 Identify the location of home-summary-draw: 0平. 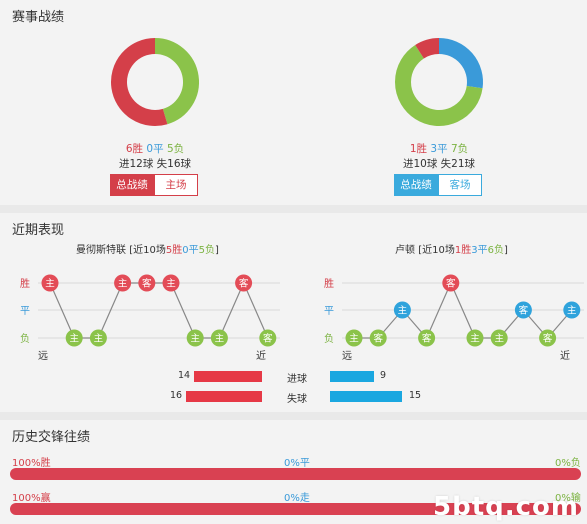
(190, 250).